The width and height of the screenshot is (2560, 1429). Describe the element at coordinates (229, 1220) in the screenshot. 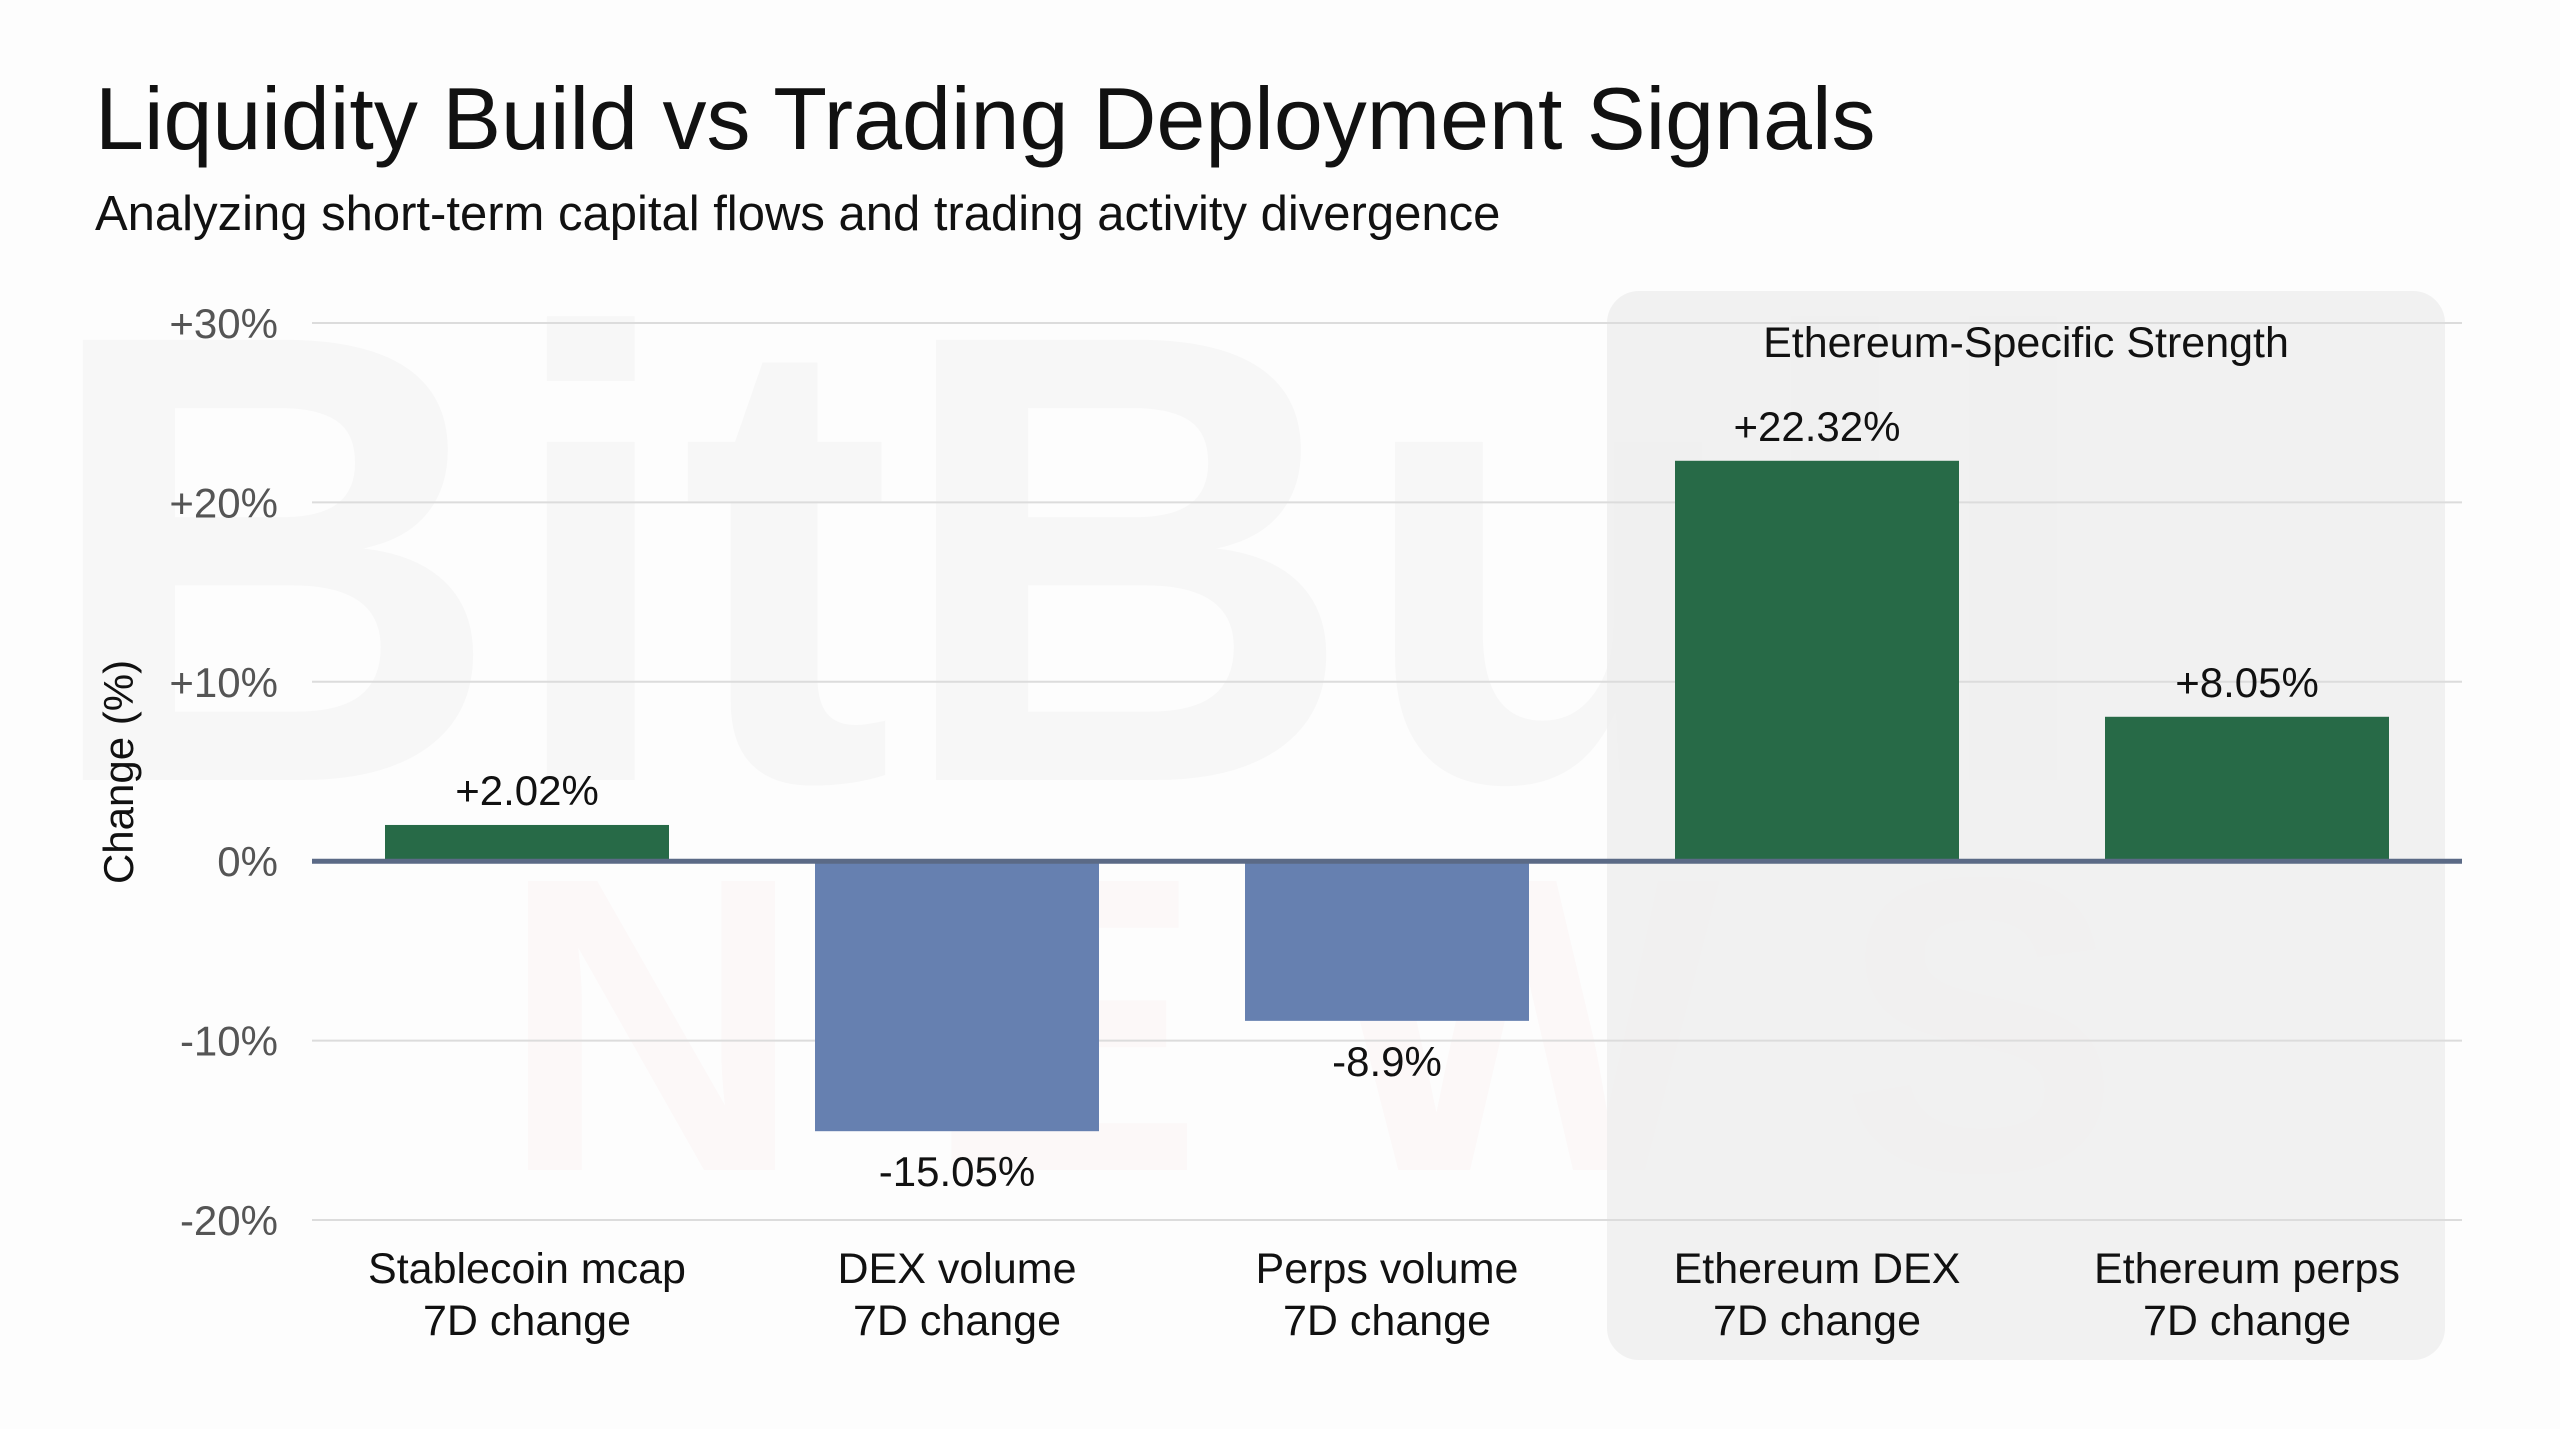

I see `y-tick-label: -20%` at that location.